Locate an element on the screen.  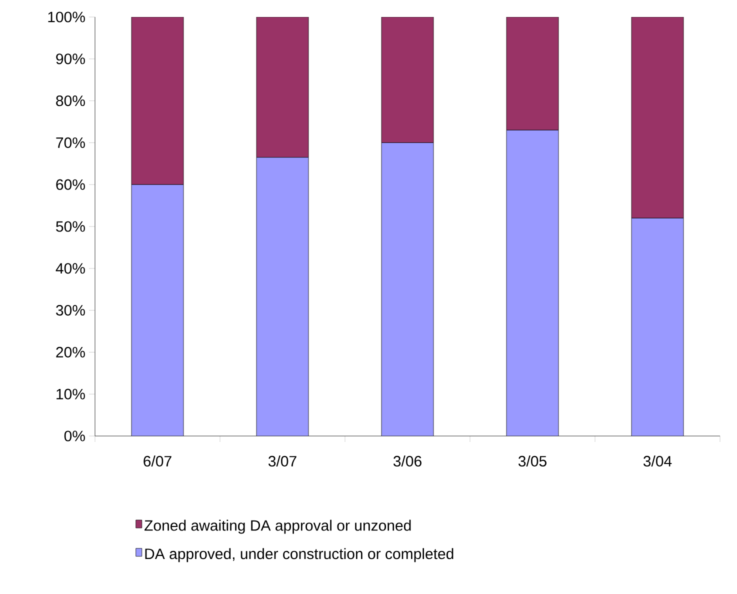
y-tick-label: 50% is located at coordinates (70, 226).